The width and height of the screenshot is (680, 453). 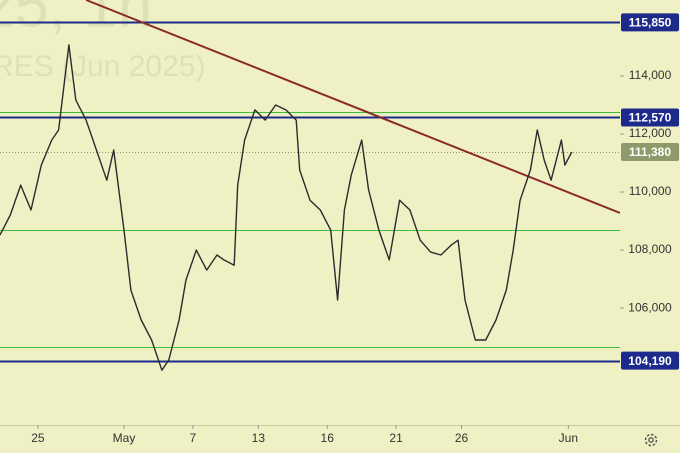 What do you see at coordinates (259, 438) in the screenshot?
I see `x-tick-label: 13` at bounding box center [259, 438].